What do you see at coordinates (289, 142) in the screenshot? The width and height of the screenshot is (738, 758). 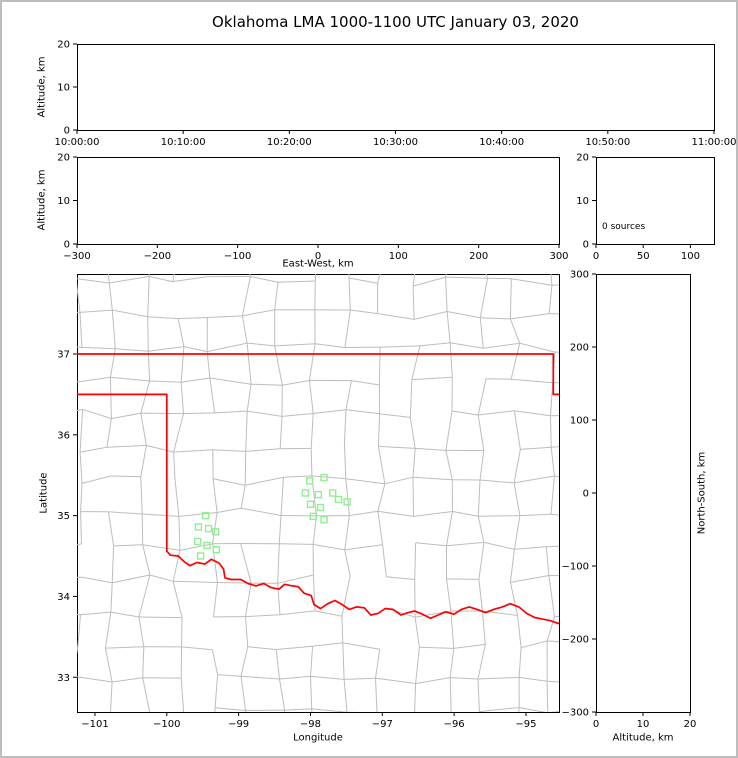 I see `tick-label: 10:20:00` at bounding box center [289, 142].